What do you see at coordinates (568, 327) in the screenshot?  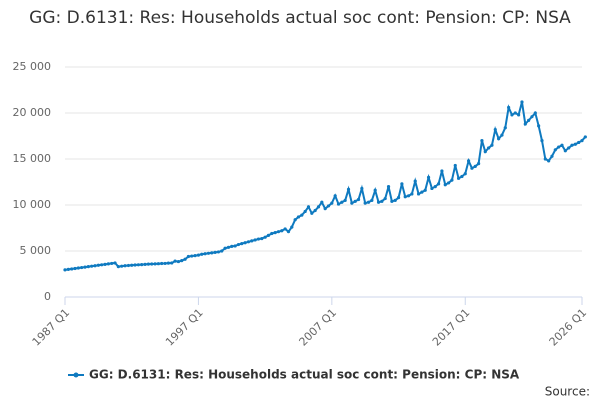 I see `x-tick-label: 2026 Q1` at bounding box center [568, 327].